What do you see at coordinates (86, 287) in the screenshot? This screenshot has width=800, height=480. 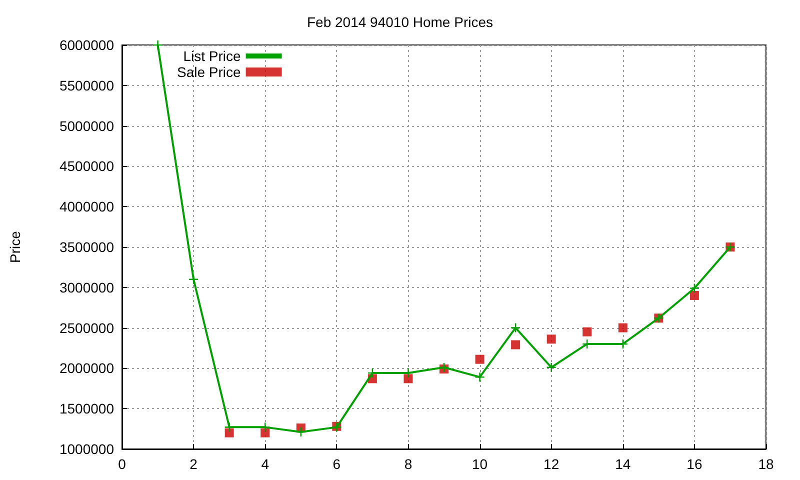 I see `y-tick-label: 3000000` at bounding box center [86, 287].